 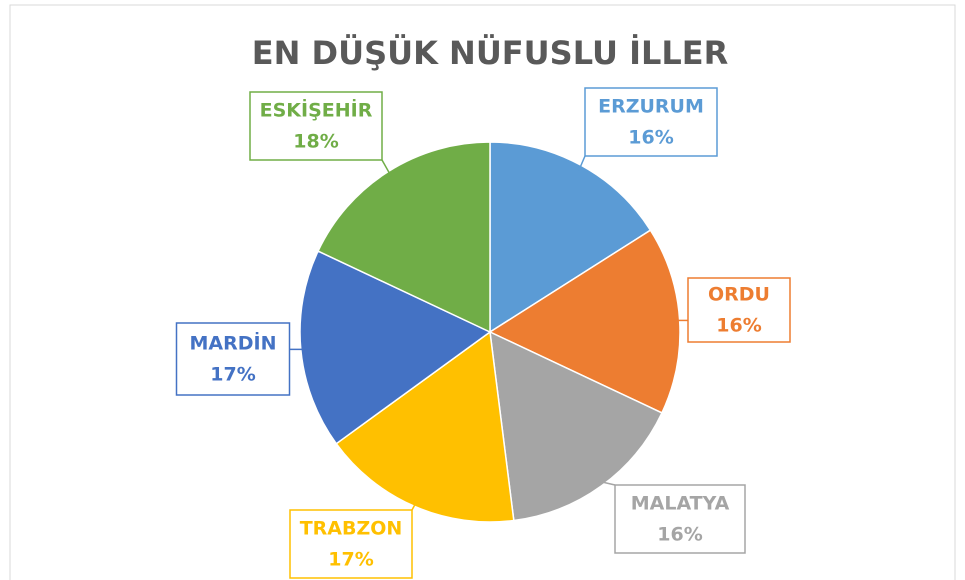 What do you see at coordinates (315, 142) in the screenshot?
I see `data-label-value: 18%` at bounding box center [315, 142].